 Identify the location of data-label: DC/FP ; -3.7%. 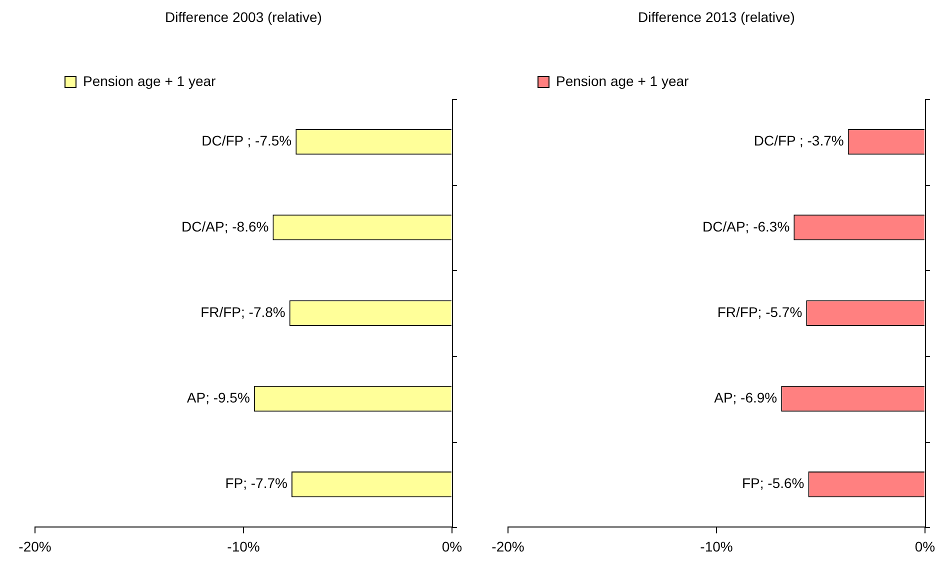
(799, 140).